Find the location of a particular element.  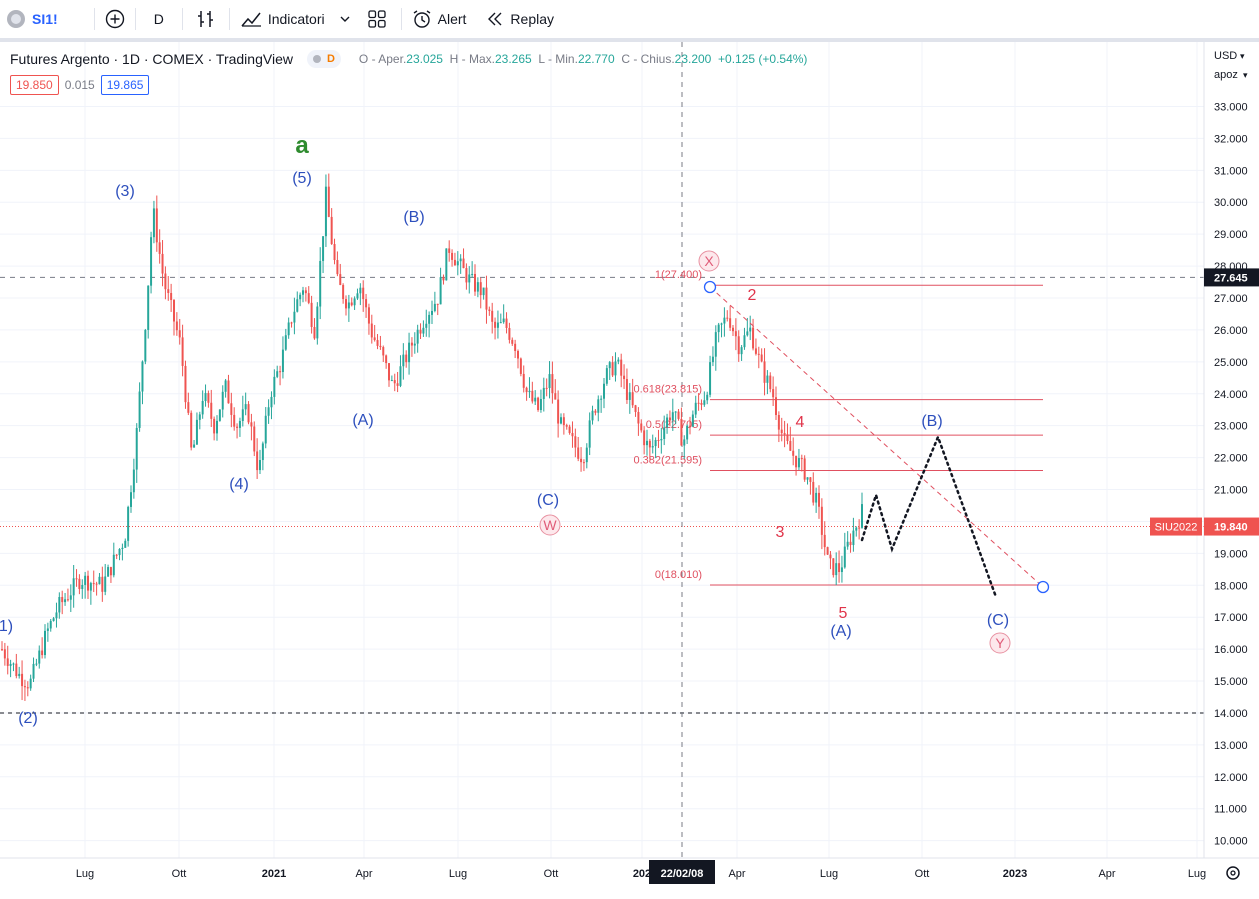

price-axis is located at coordinates (1231, 450).